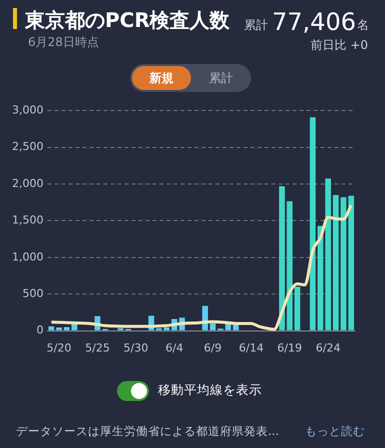 This screenshot has height=448, width=385. Describe the element at coordinates (28, 257) in the screenshot. I see `y-tick-label: 1,000` at that location.